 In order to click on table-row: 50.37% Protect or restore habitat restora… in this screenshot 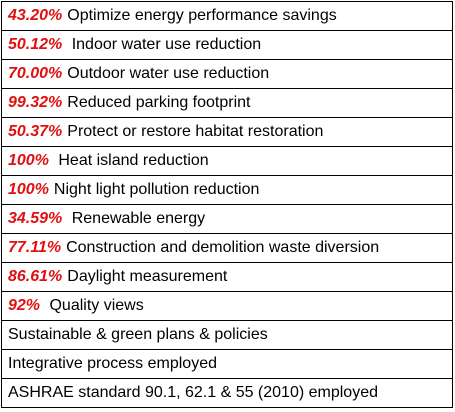, I will do `click(227, 132)`.